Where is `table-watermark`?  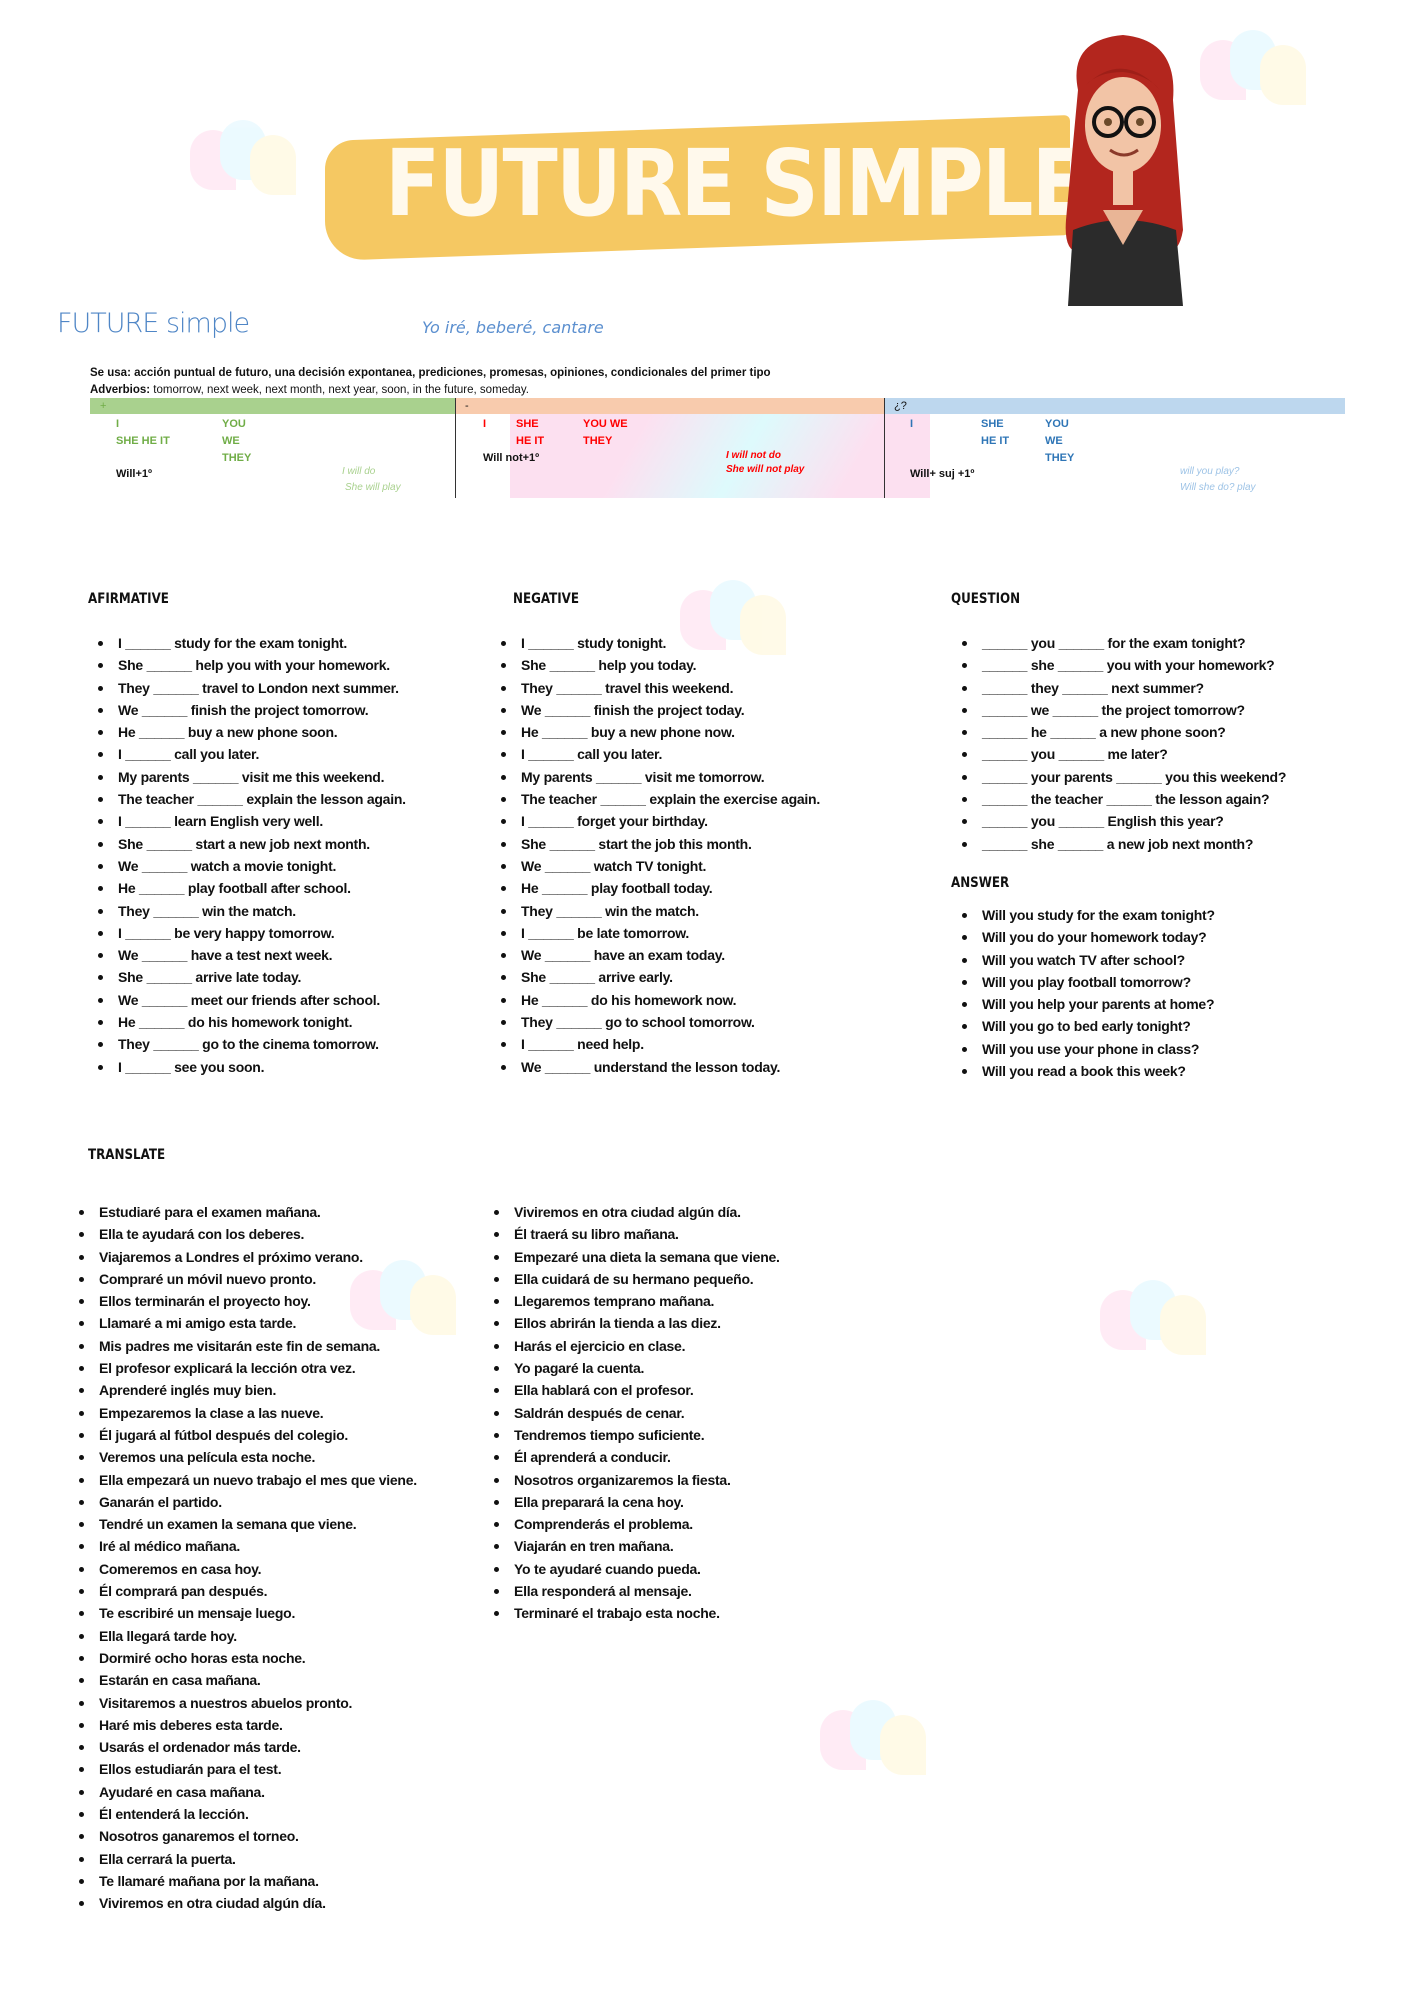 table-watermark is located at coordinates (720, 456).